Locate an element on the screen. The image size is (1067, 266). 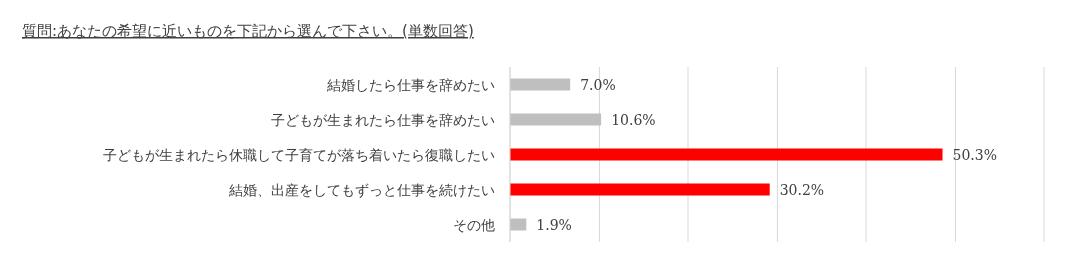
y-tick-label: 子どもが生まれたら休職して子育てが落ち着いたら復職したい is located at coordinates (299, 154).